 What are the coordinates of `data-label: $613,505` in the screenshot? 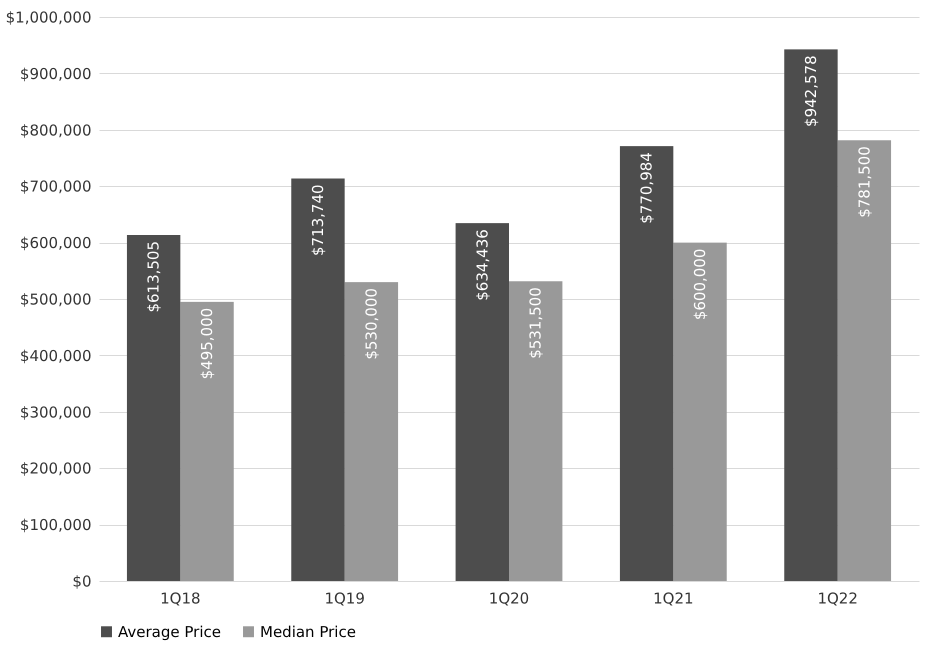 It's located at (153, 276).